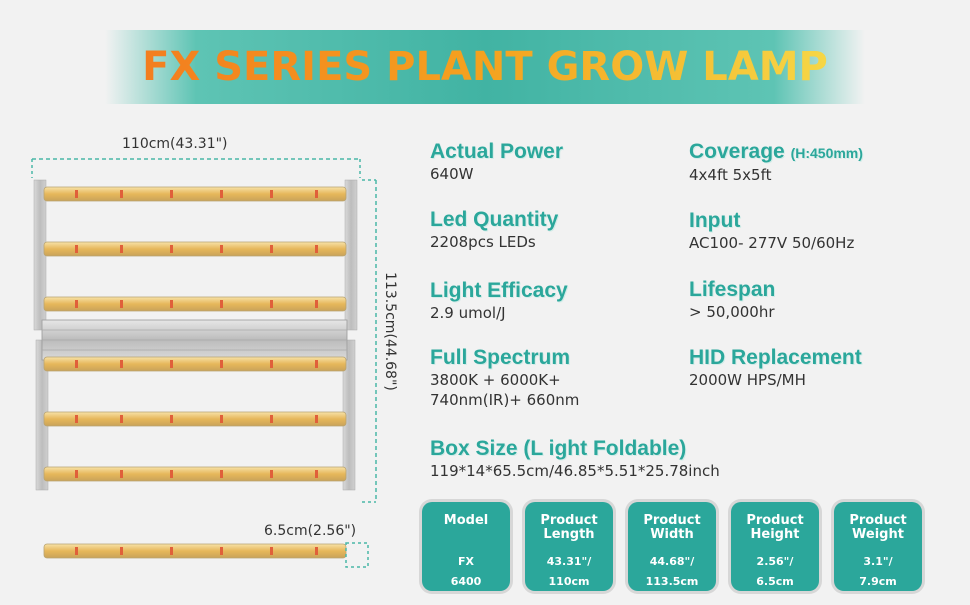 The image size is (970, 605). Describe the element at coordinates (569, 534) in the screenshot. I see `card-label: Length` at that location.